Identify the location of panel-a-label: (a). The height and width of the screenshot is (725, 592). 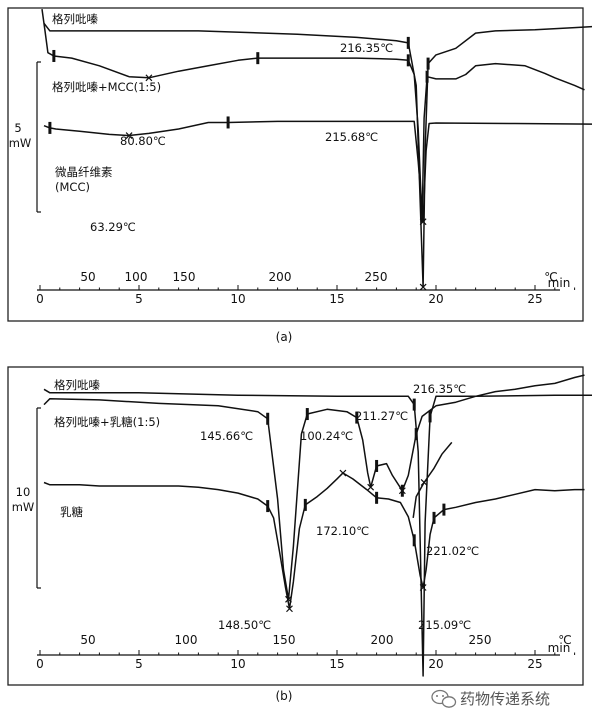
(284, 337).